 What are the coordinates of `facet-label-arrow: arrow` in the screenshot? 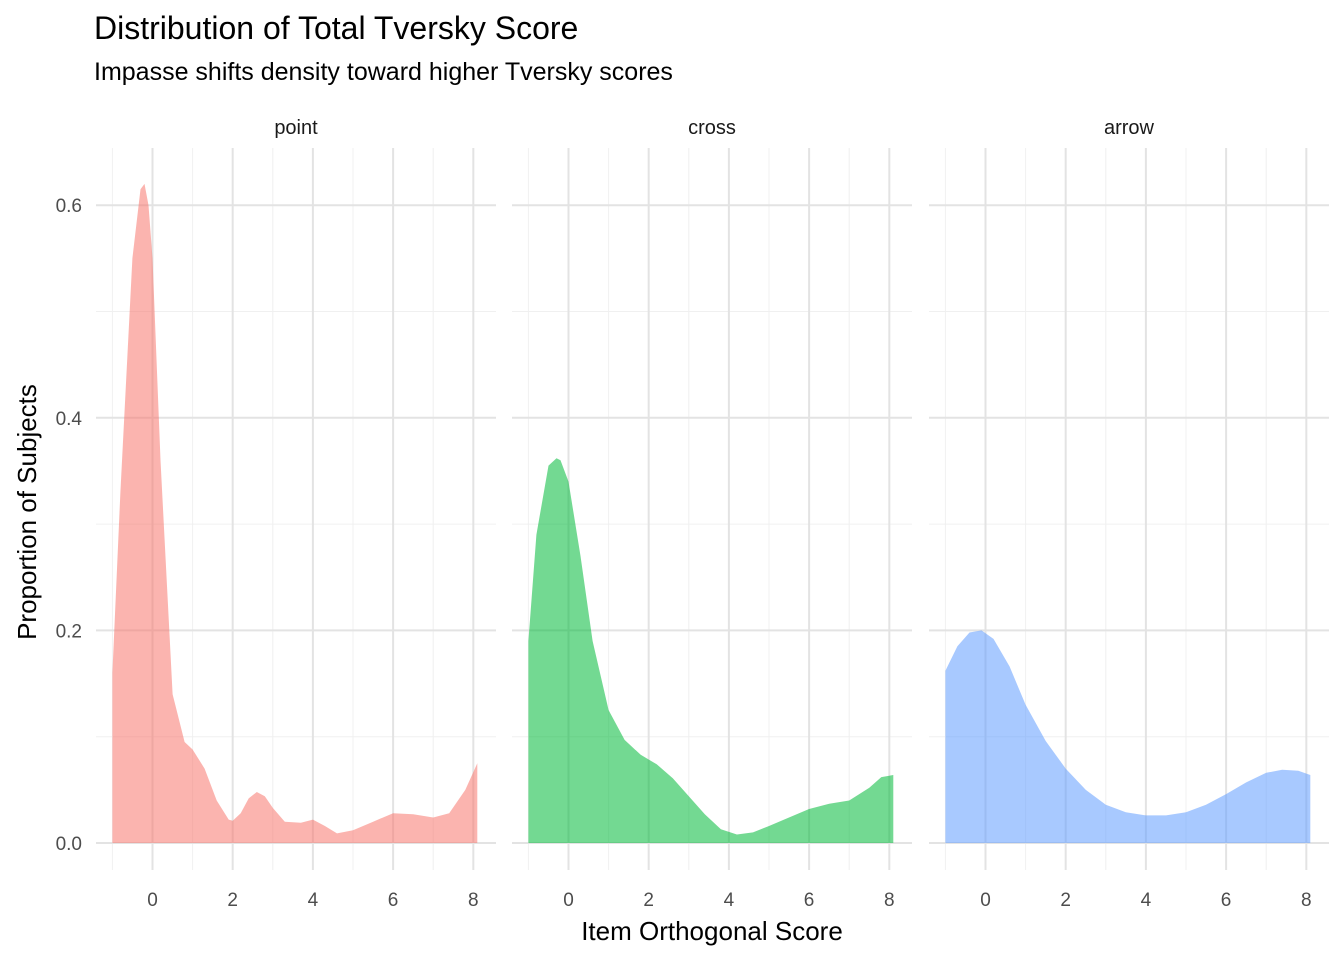 It's located at (1129, 128).